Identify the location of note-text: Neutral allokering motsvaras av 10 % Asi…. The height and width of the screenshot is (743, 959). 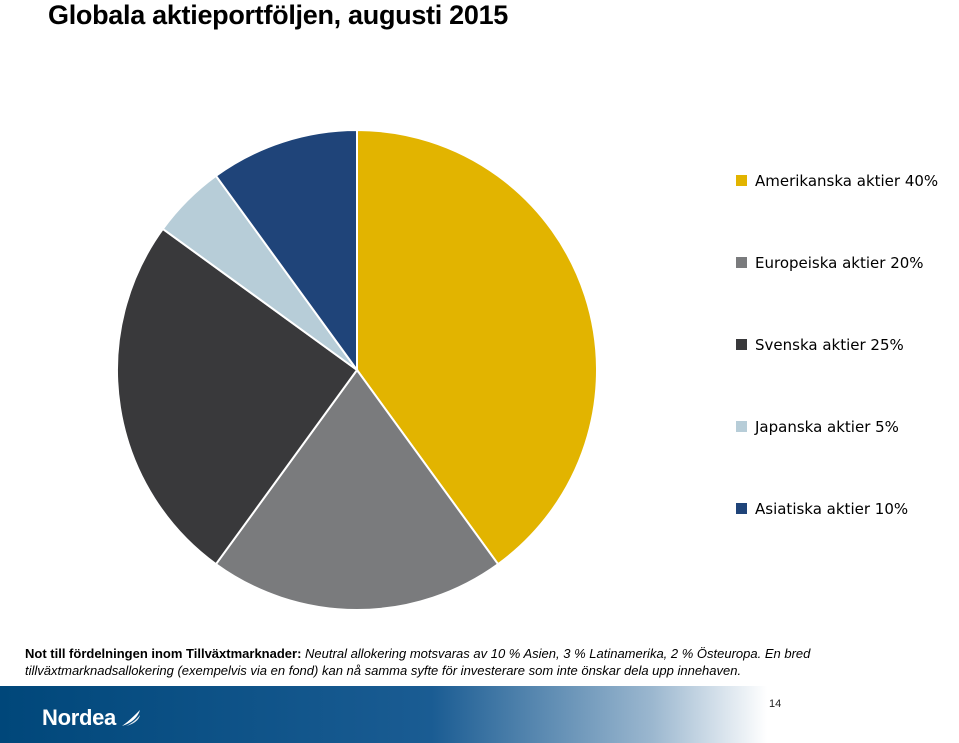
(418, 662).